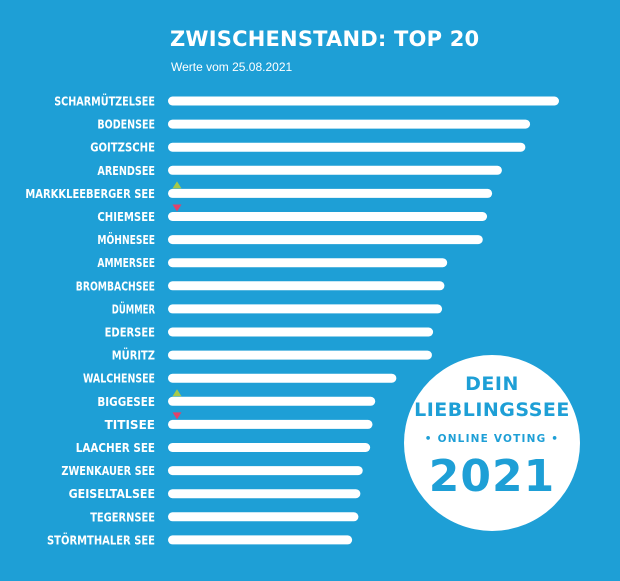 Image resolution: width=620 pixels, height=581 pixels. Describe the element at coordinates (126, 263) in the screenshot. I see `category-label: AMMERSEE` at that location.